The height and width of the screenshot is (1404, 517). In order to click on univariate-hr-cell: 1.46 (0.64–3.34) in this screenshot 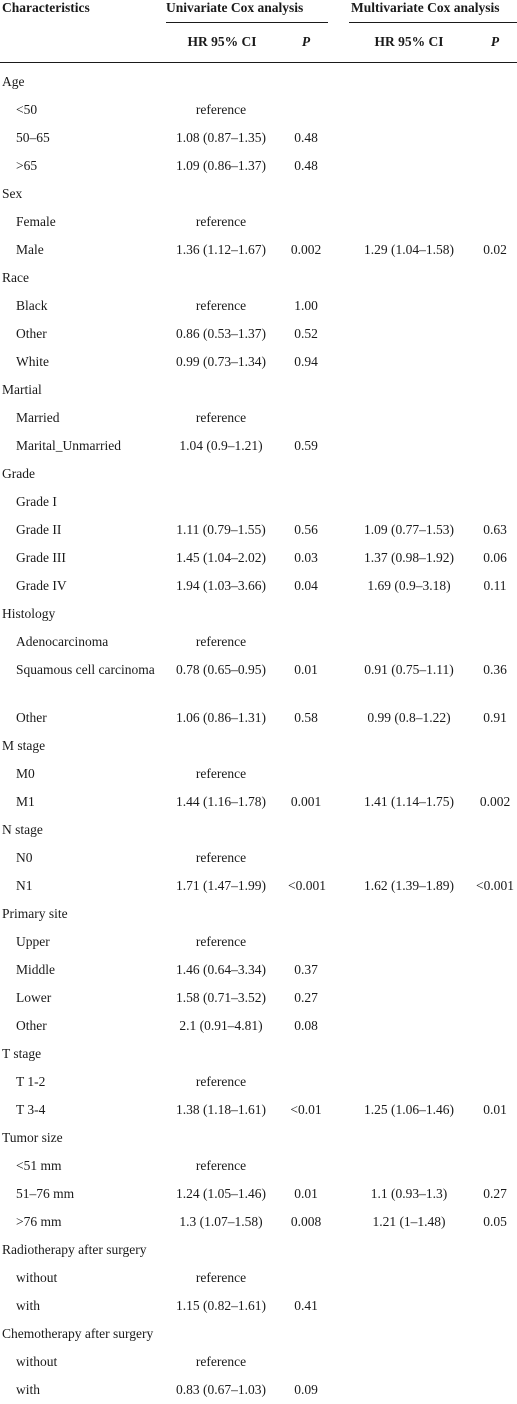, I will do `click(221, 969)`.